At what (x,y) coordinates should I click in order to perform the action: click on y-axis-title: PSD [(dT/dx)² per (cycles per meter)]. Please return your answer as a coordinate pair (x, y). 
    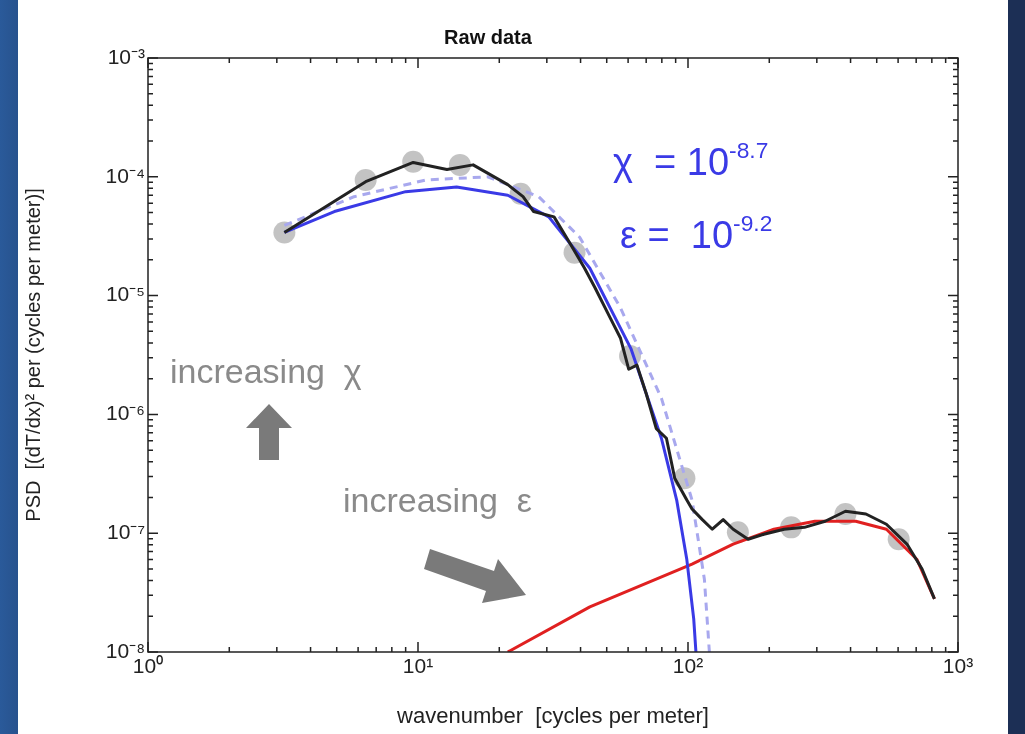
    Looking at the image, I should click on (32, 355).